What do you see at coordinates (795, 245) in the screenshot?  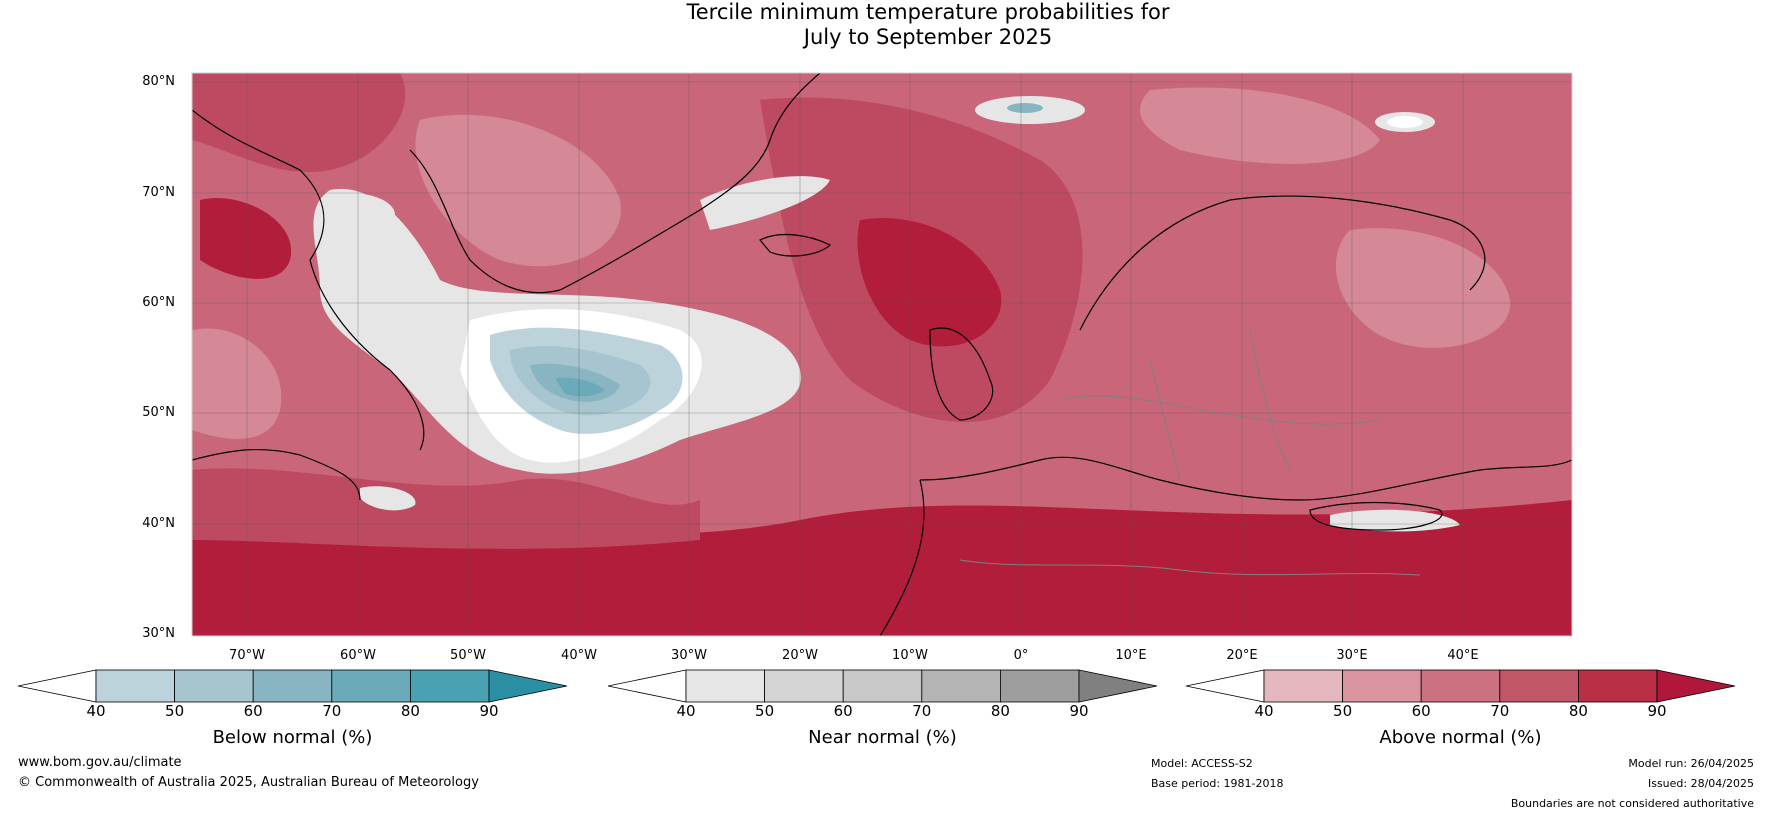 I see `iceland-coast` at bounding box center [795, 245].